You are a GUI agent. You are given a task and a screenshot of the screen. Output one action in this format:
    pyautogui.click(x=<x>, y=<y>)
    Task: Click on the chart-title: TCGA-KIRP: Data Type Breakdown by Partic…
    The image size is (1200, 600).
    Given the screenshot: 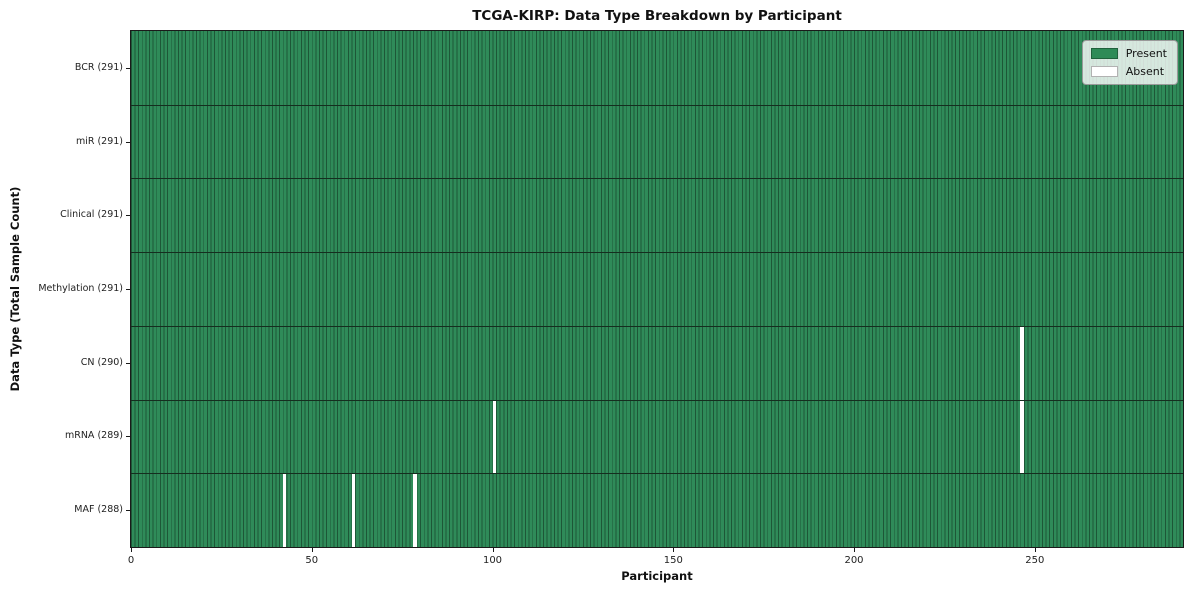 What is the action you would take?
    pyautogui.click(x=657, y=16)
    